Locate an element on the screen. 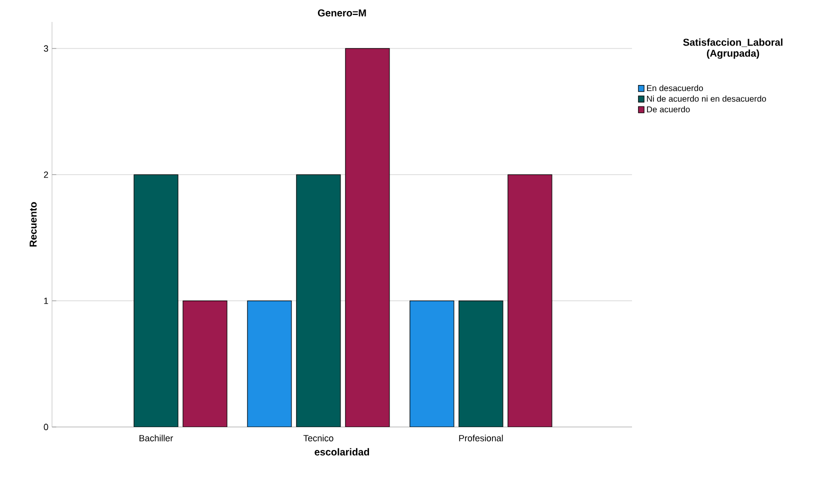  x-tick-label: Profesional is located at coordinates (481, 438).